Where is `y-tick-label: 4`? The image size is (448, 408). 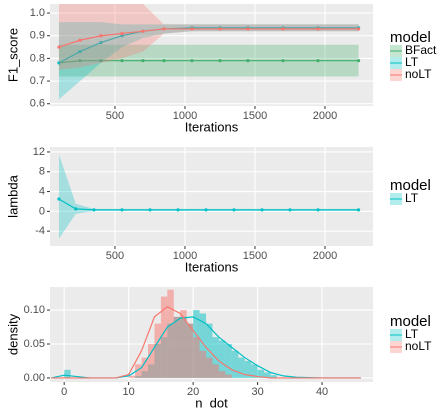
y-tick-label: 4 is located at coordinates (42, 191).